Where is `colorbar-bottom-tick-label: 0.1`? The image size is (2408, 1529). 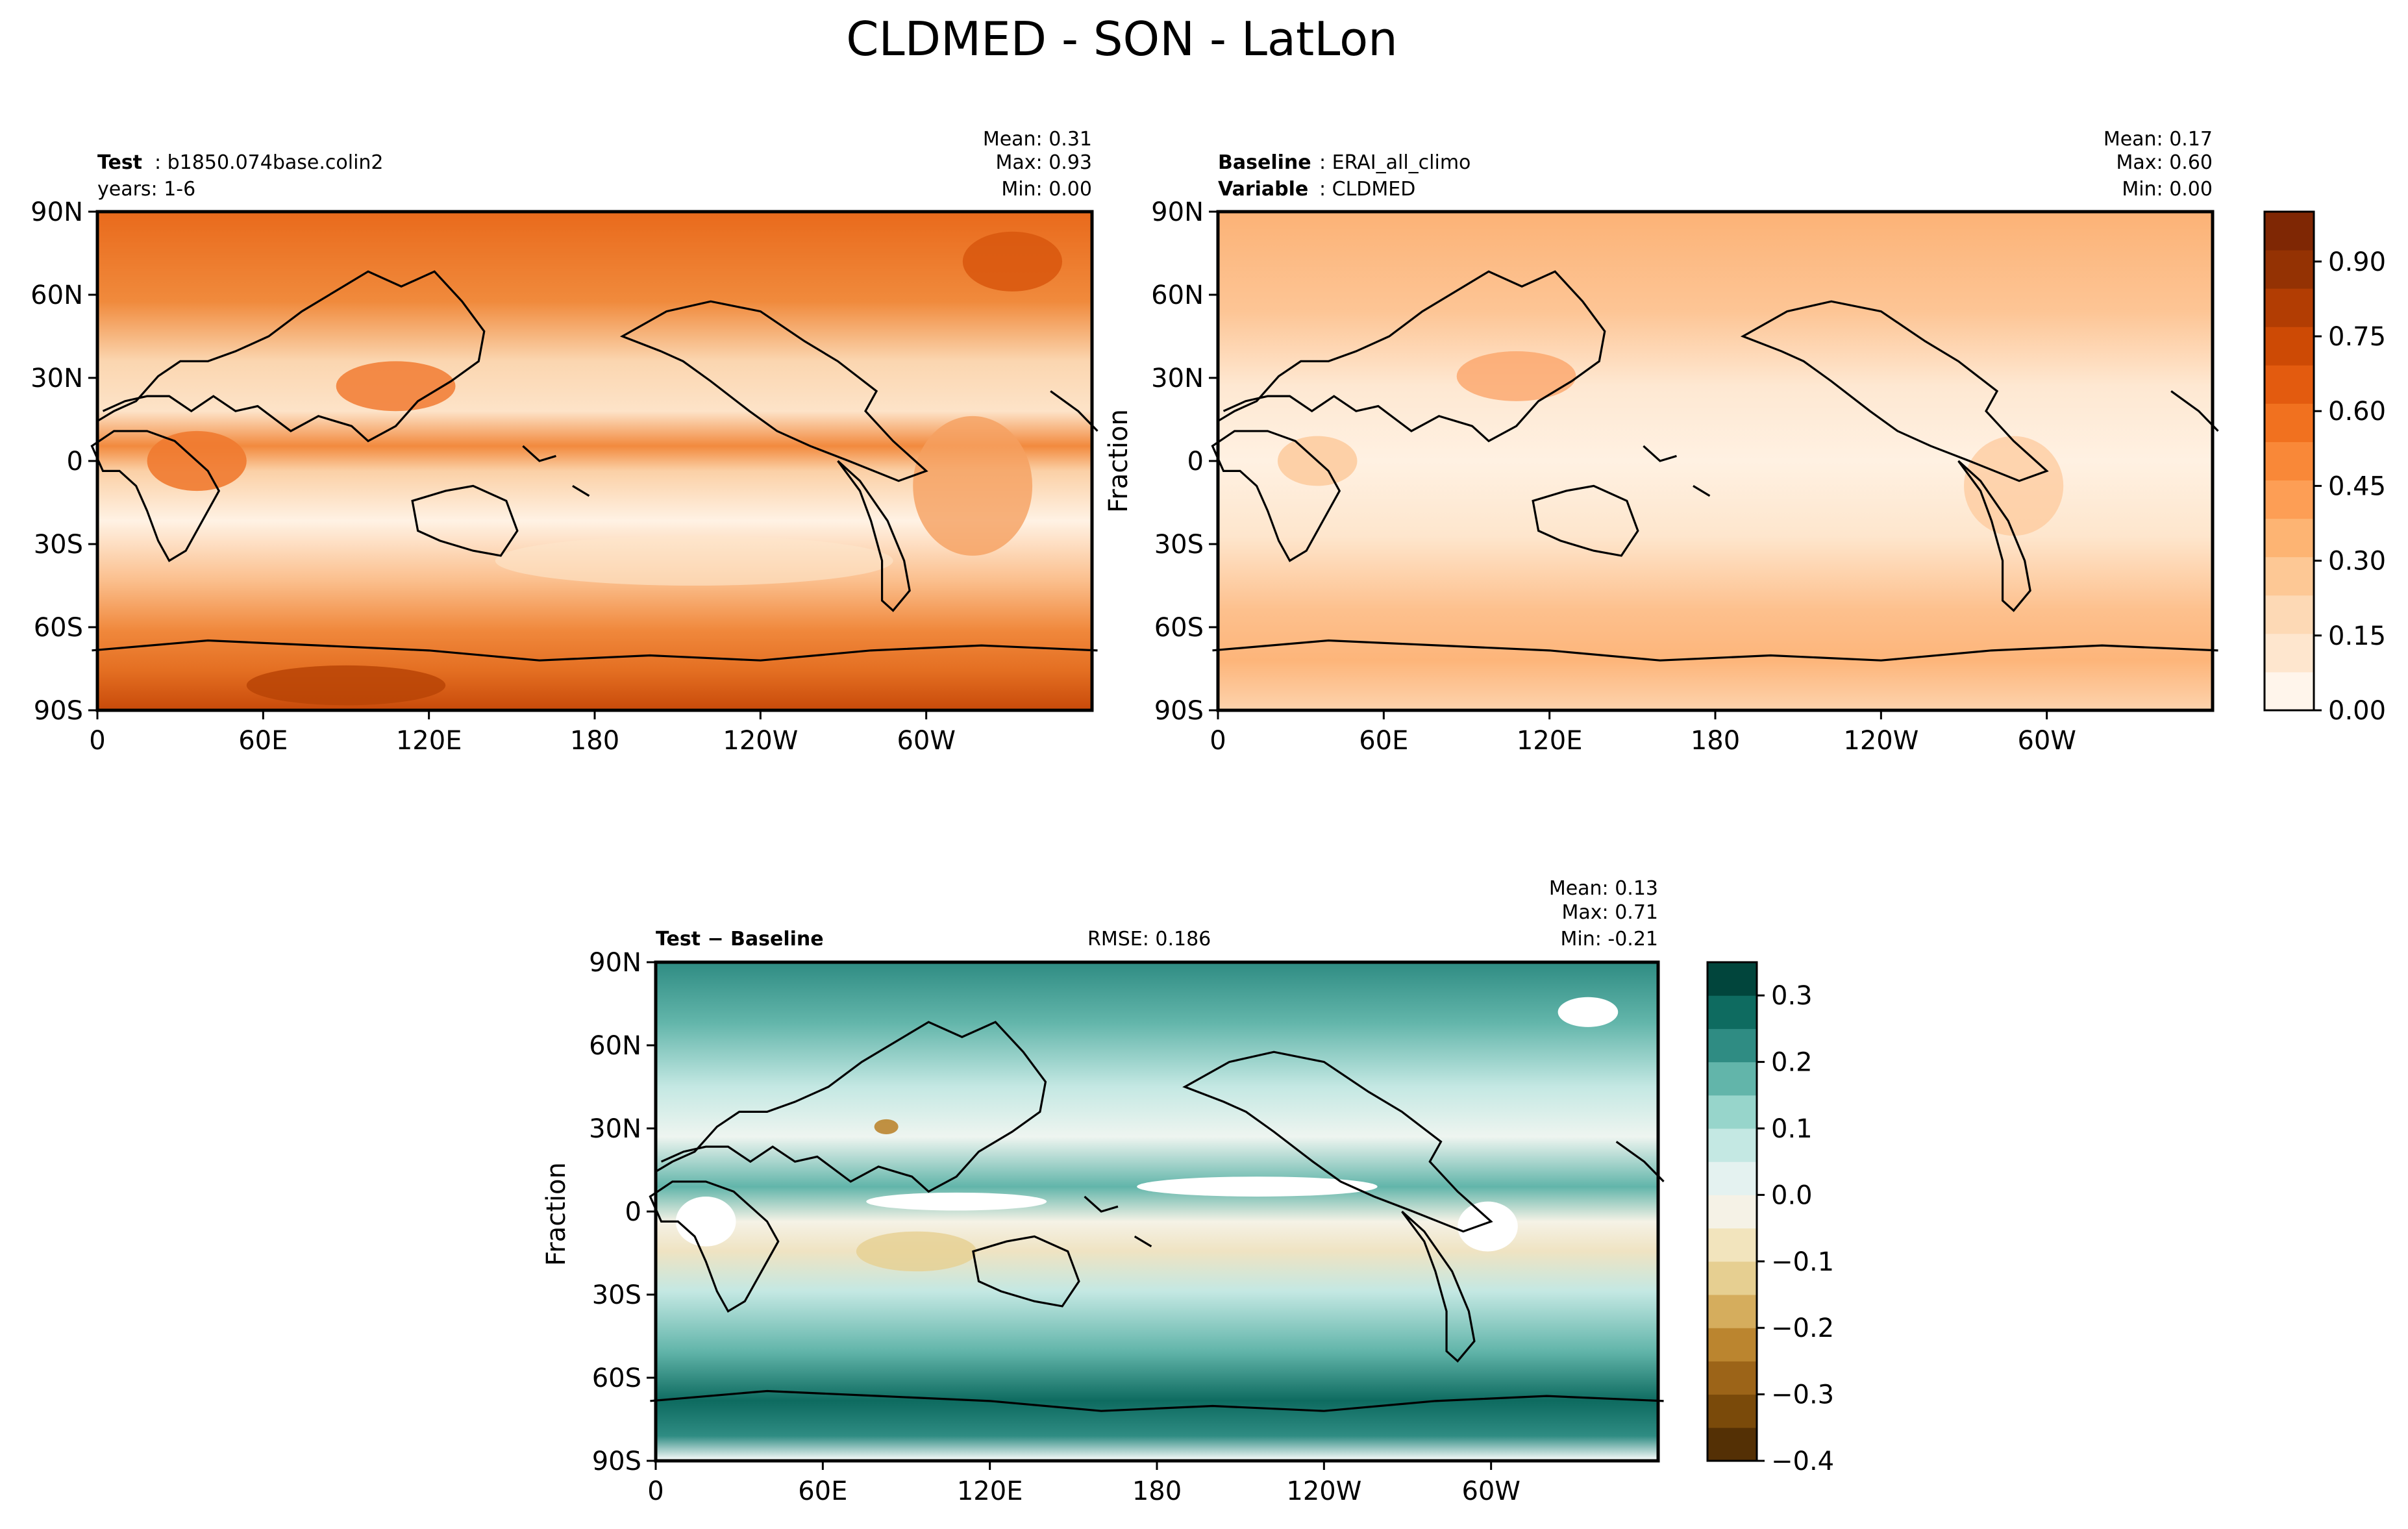 colorbar-bottom-tick-label: 0.1 is located at coordinates (1792, 1129).